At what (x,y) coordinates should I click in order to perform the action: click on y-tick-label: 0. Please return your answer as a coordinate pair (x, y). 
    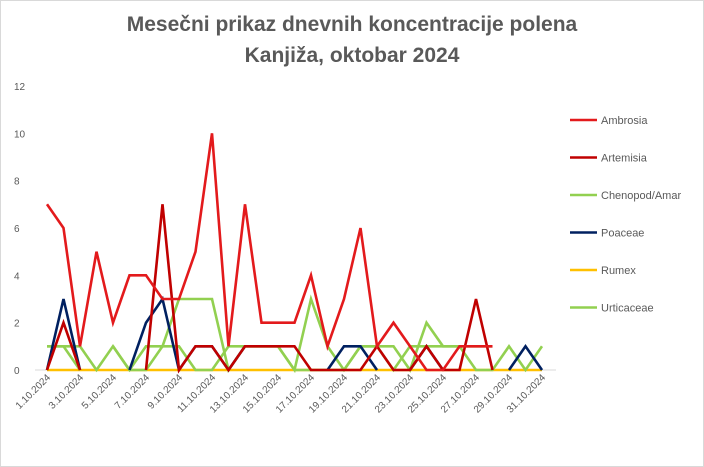
    Looking at the image, I should click on (17, 371).